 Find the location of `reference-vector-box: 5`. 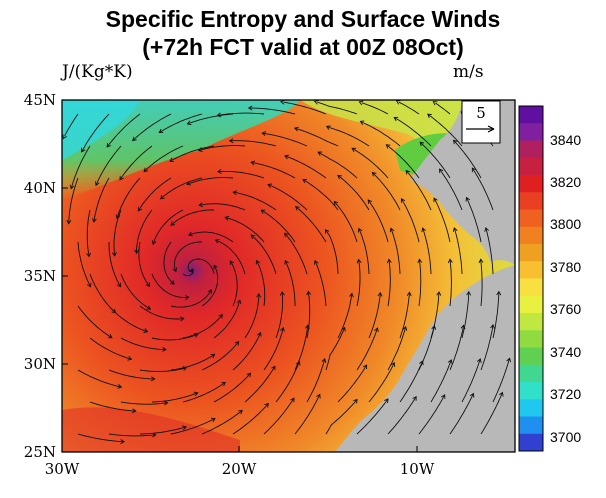

reference-vector-box: 5 is located at coordinates (481, 122).